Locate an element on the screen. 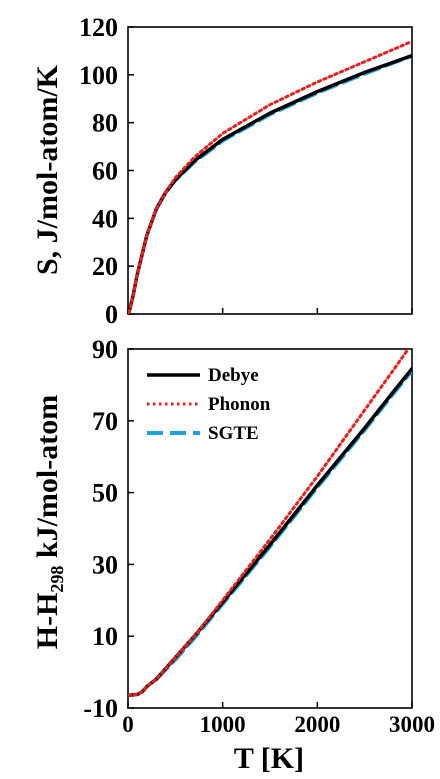  entropy-y-tick-label: 20 is located at coordinates (105, 266).